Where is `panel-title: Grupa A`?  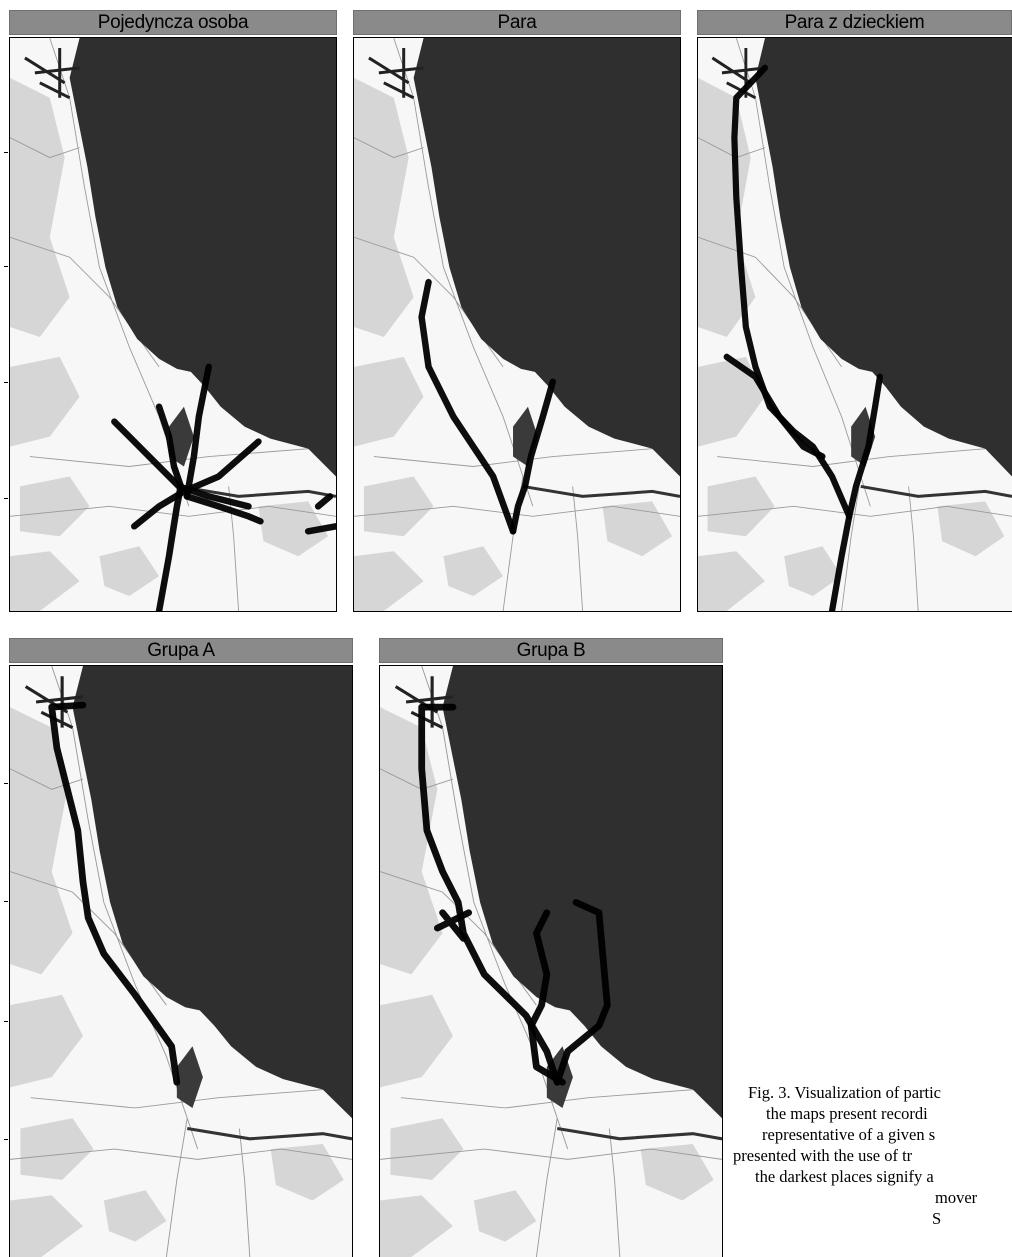
panel-title: Grupa A is located at coordinates (181, 650).